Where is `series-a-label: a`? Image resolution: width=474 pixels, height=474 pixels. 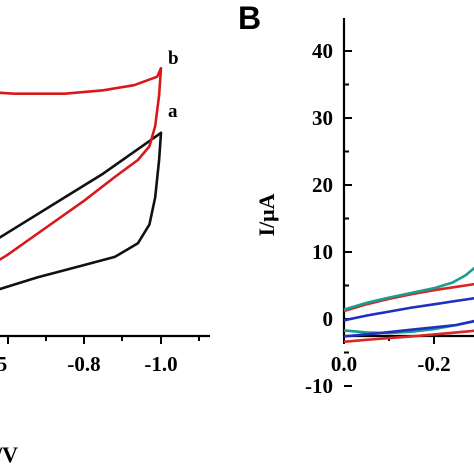 series-a-label: a is located at coordinates (173, 111).